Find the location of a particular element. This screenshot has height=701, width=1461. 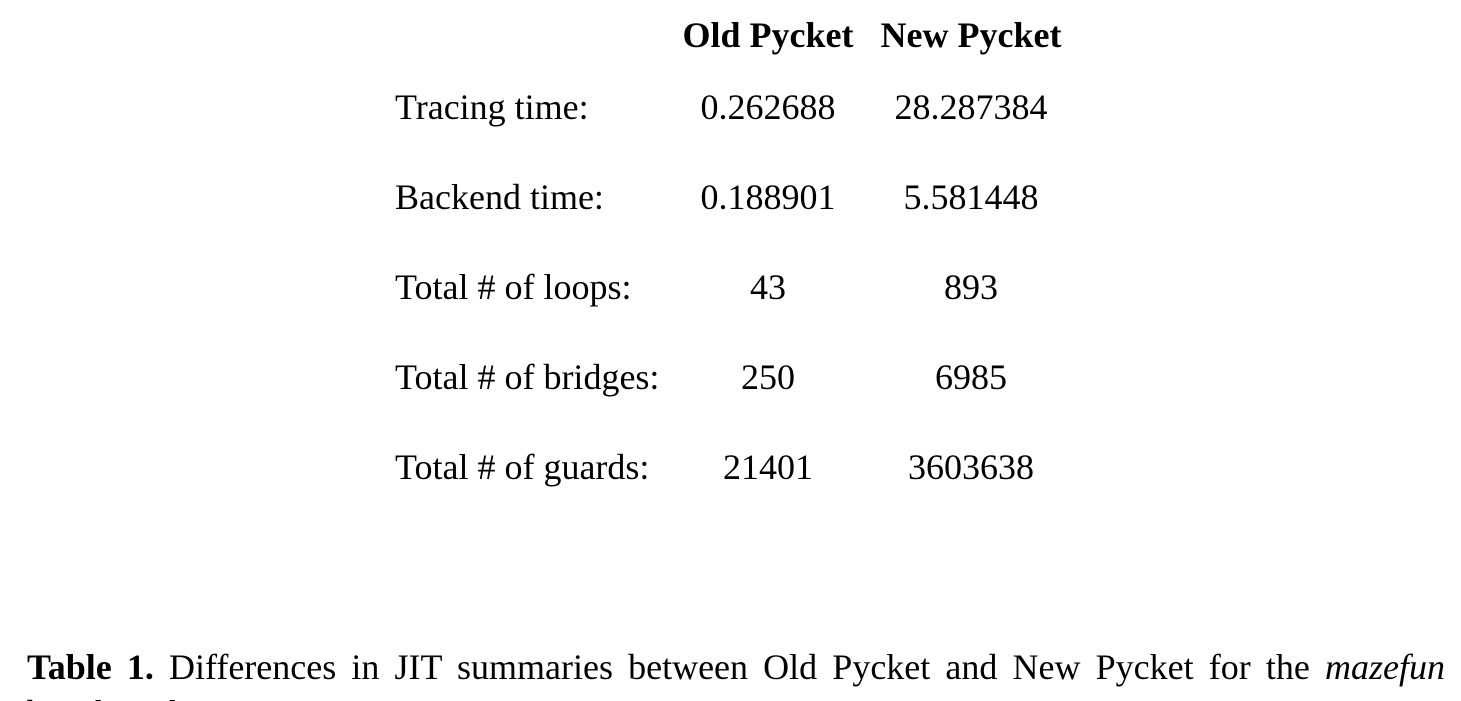

row-label: Tracing time: is located at coordinates (492, 107).